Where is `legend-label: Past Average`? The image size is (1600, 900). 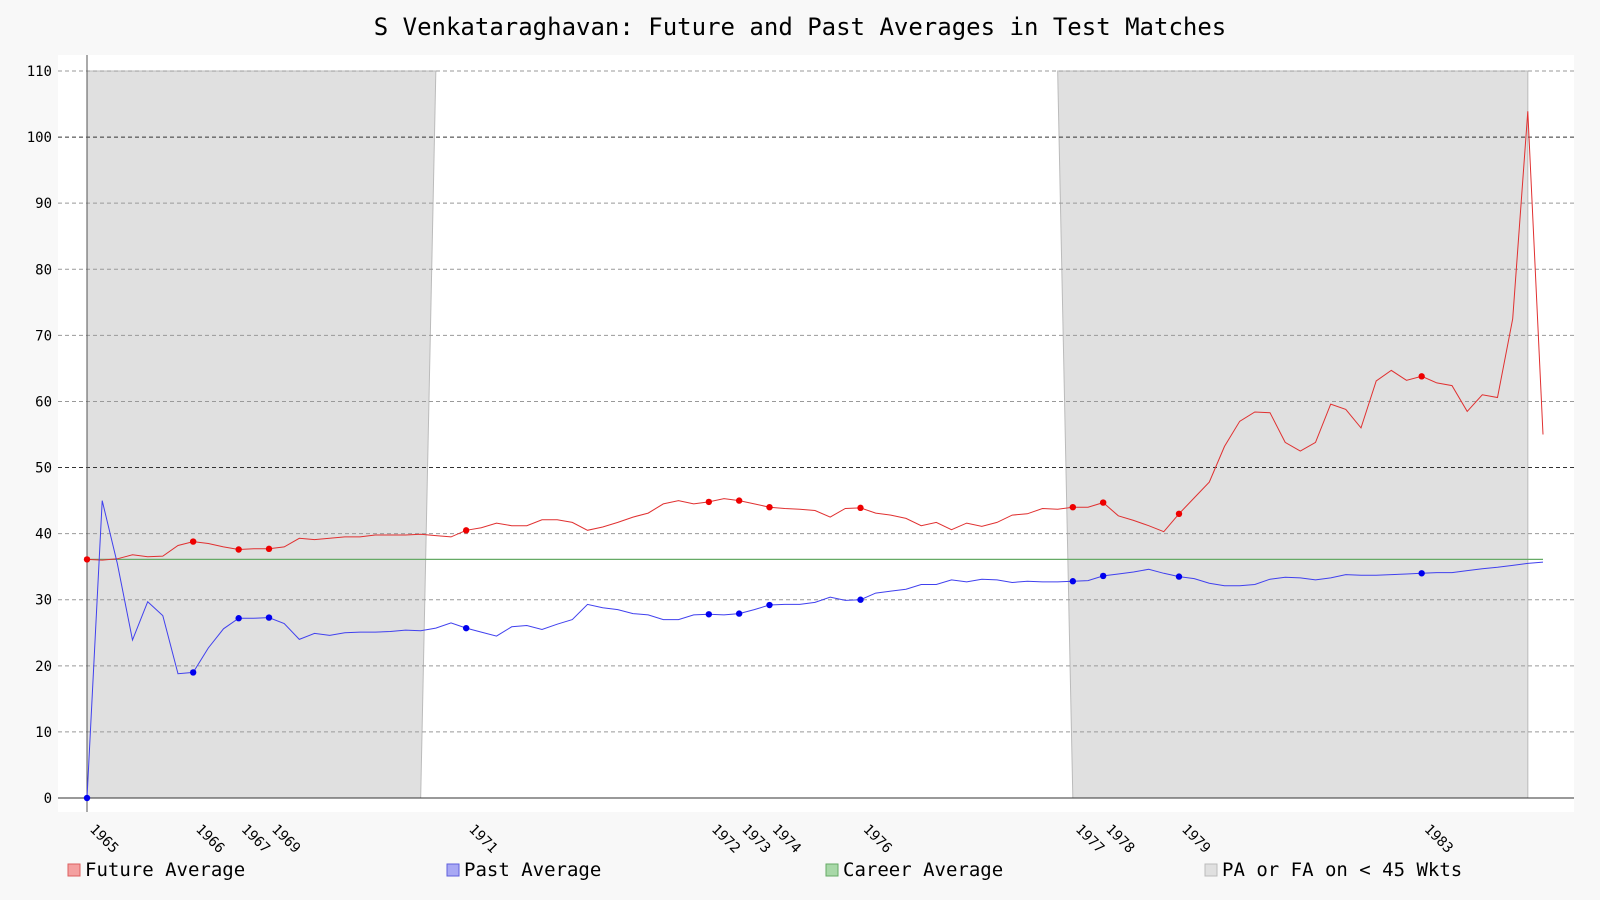 legend-label: Past Average is located at coordinates (532, 870).